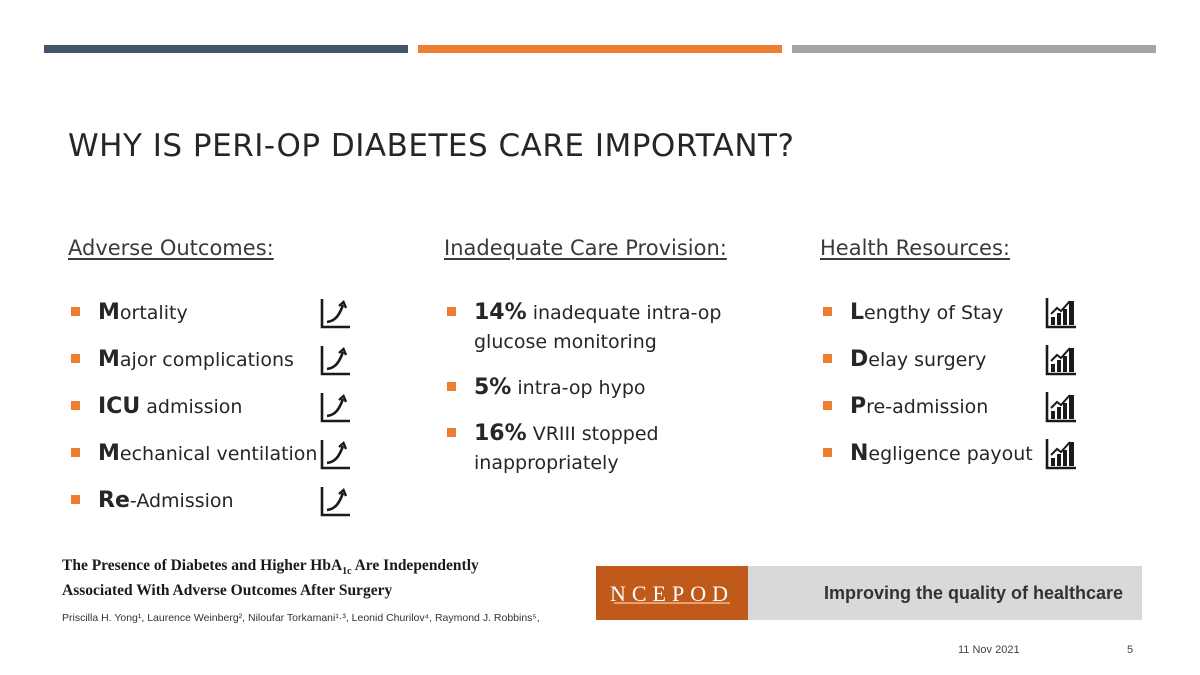  Describe the element at coordinates (500, 312) in the screenshot. I see `item-bold: 14%` at that location.